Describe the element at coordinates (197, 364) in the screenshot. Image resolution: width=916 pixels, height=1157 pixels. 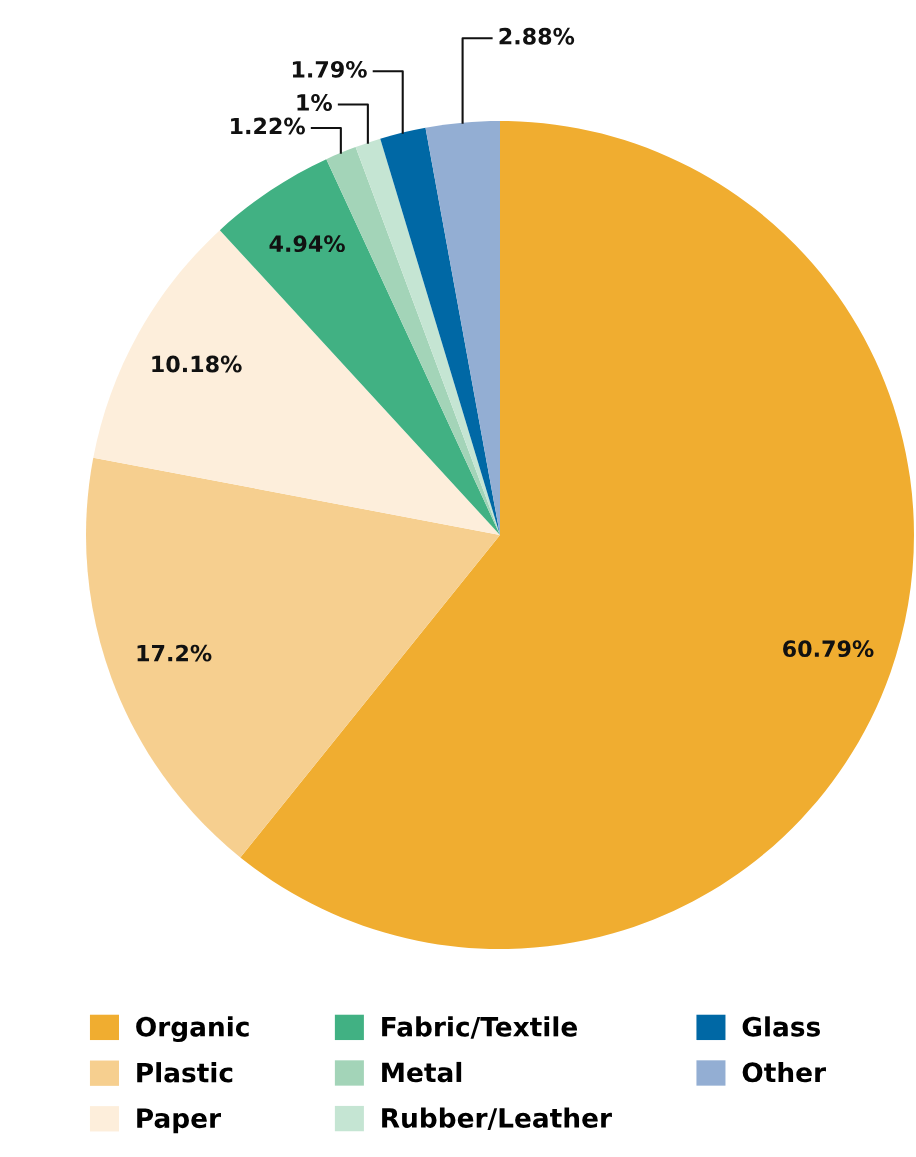
I see `data-label: 10.18%` at that location.